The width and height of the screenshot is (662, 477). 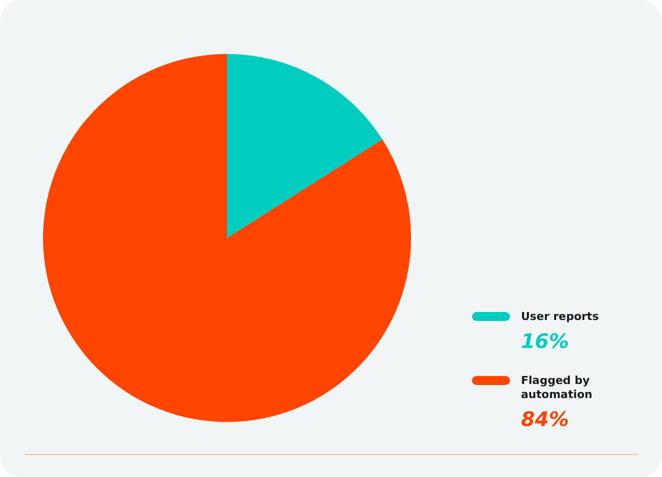 I want to click on data-label: 84%, so click(x=545, y=419).